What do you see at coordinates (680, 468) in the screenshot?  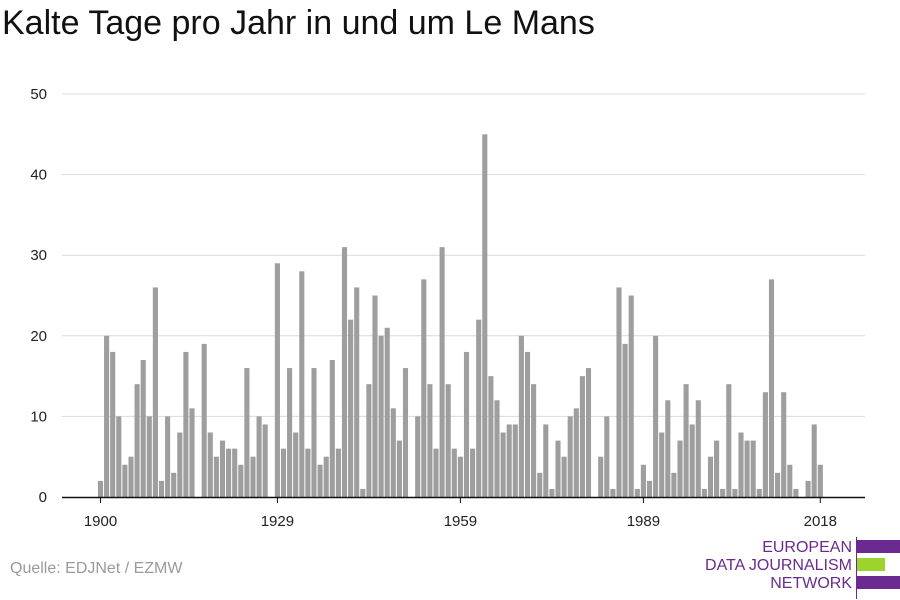 I see `bar-1995` at bounding box center [680, 468].